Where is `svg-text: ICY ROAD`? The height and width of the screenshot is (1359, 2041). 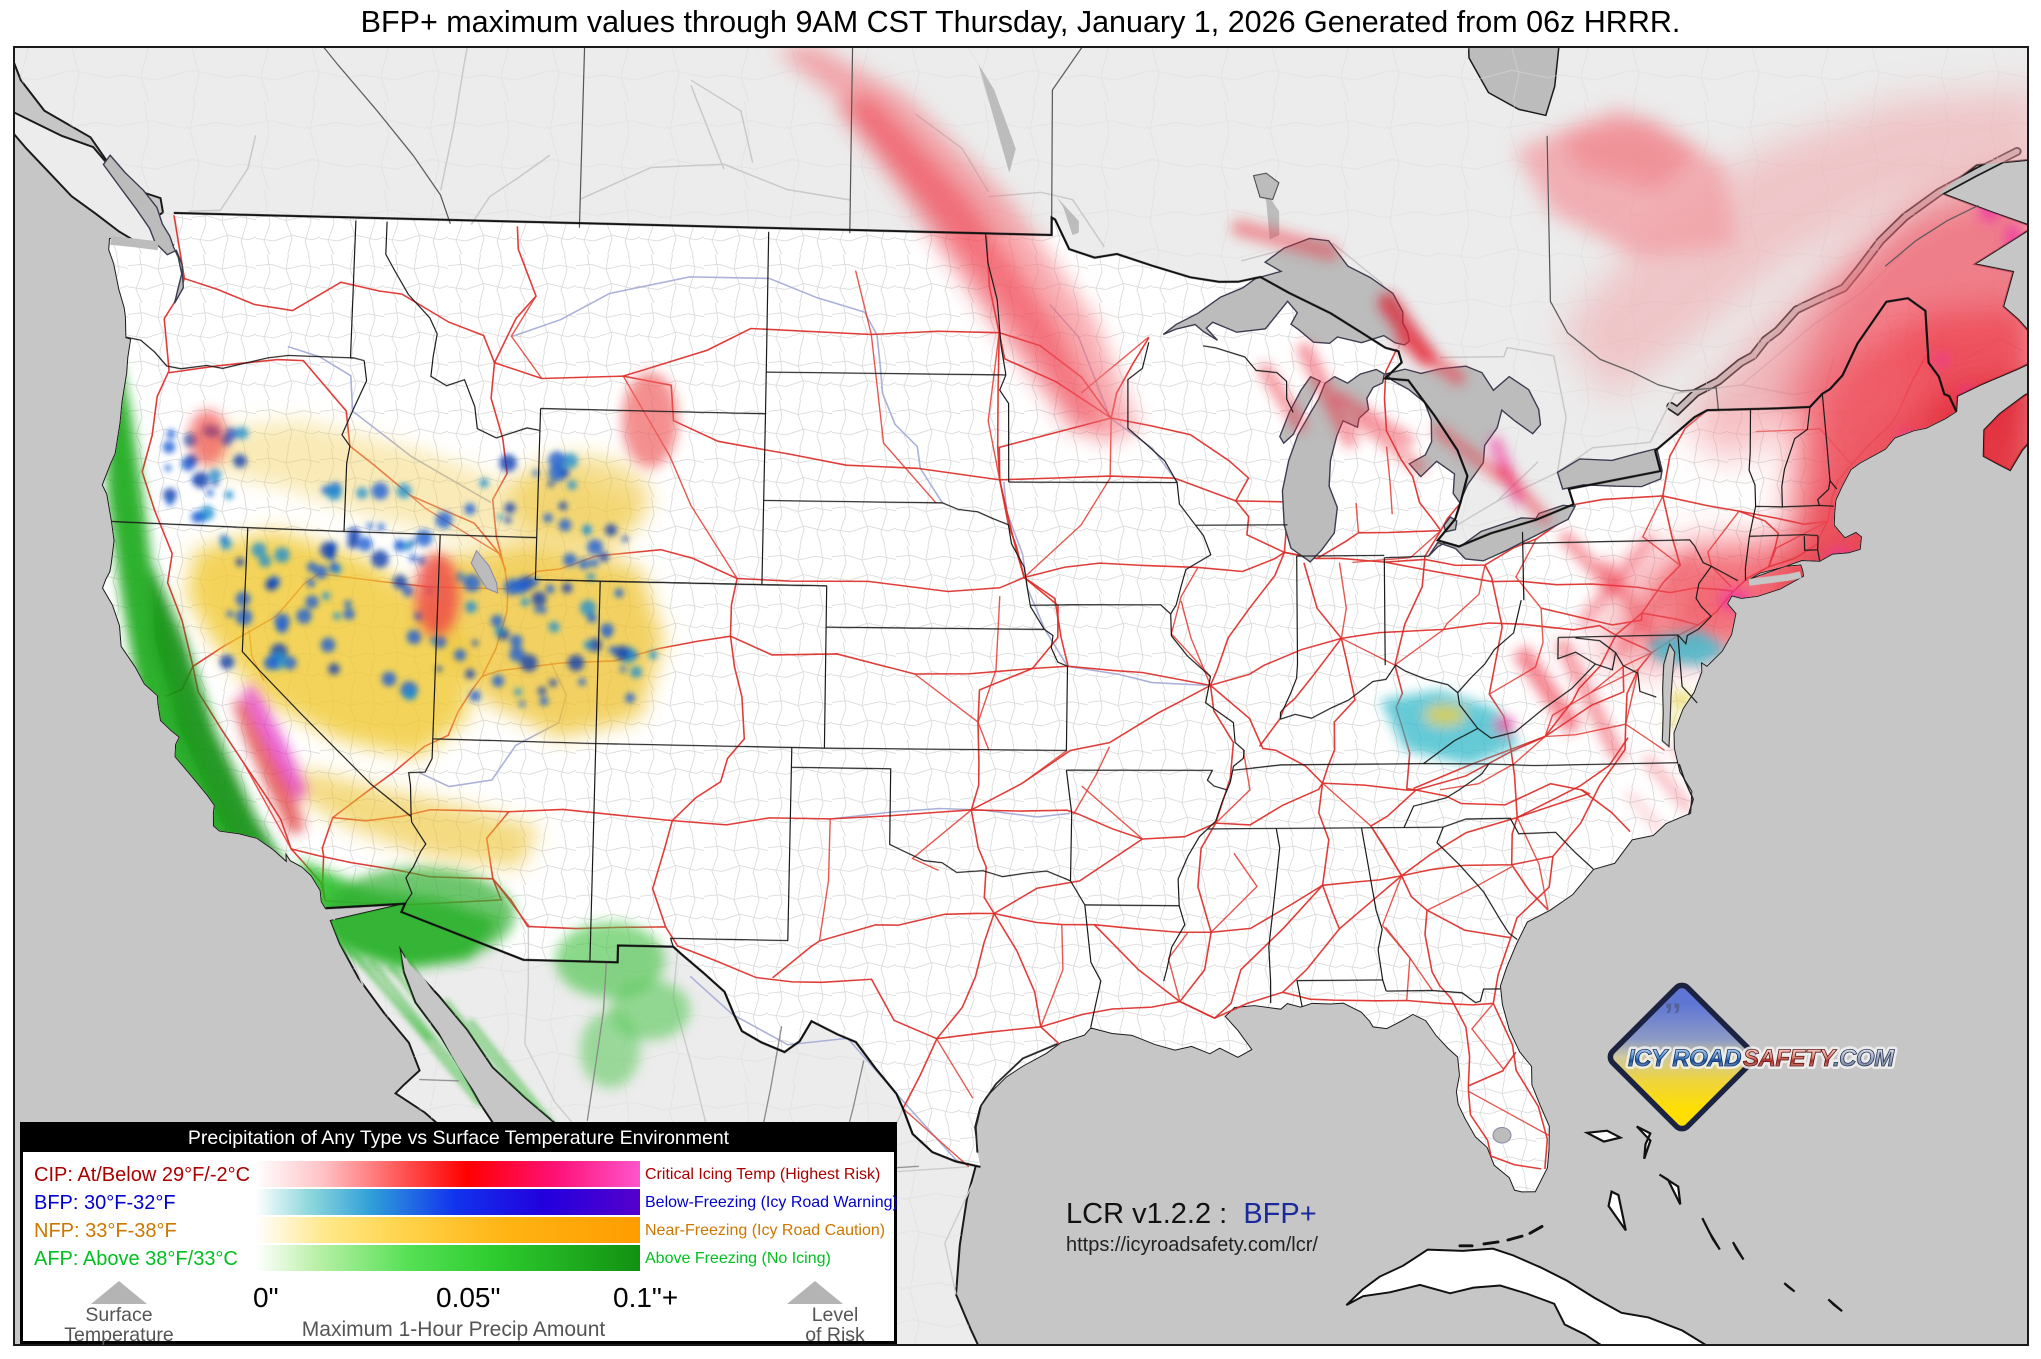
svg-text: ICY ROAD is located at coordinates (1684, 1058).